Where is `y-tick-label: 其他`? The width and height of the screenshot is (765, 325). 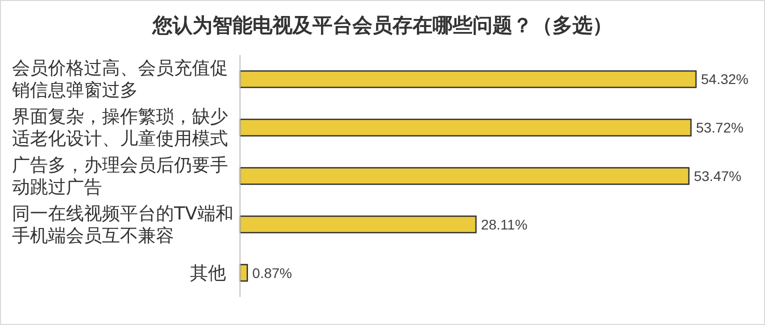
y-tick-label: 其他 is located at coordinates (208, 273).